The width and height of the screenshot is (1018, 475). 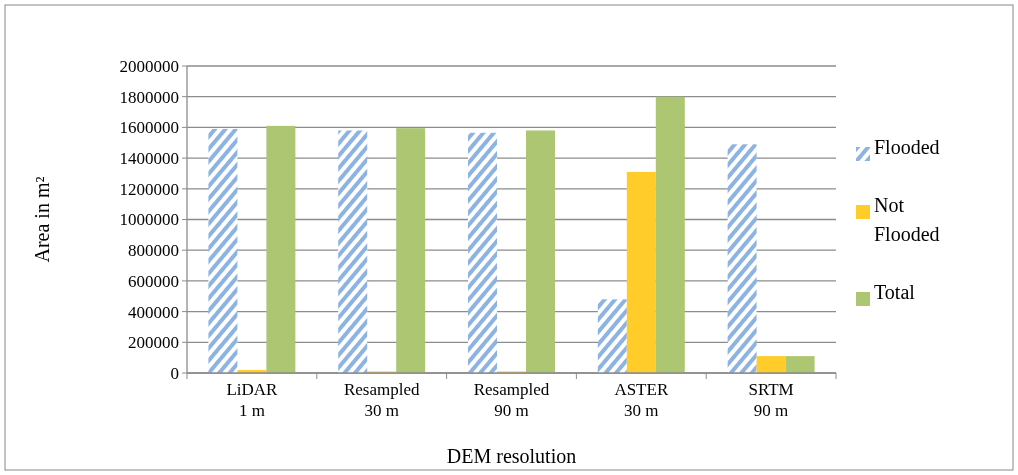 I want to click on y-tick-label: 1200000, so click(x=149, y=189).